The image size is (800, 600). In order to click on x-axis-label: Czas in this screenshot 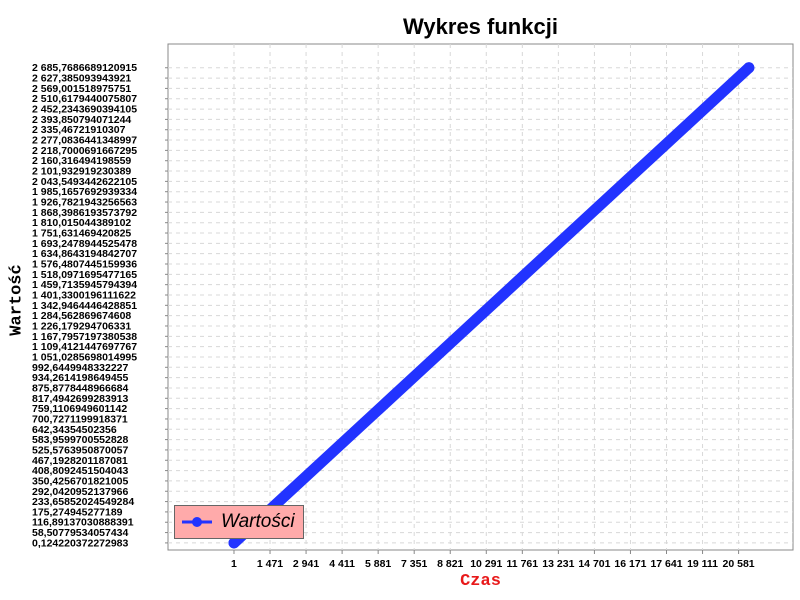, I will do `click(480, 581)`.